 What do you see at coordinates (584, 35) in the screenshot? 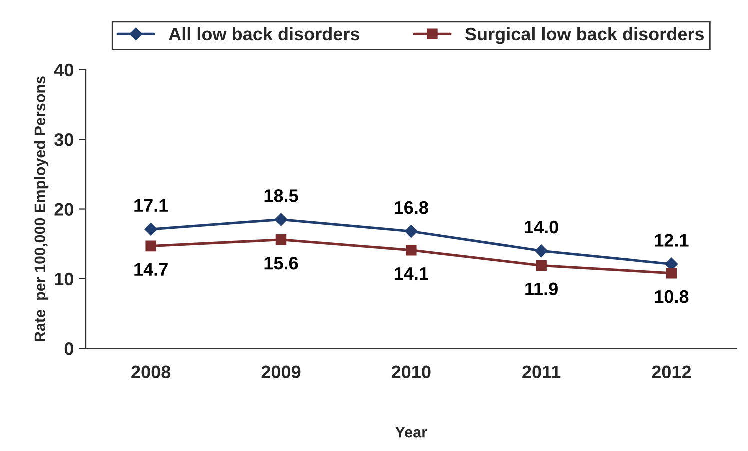
I see `legend-label: Surgical low back disorders` at bounding box center [584, 35].